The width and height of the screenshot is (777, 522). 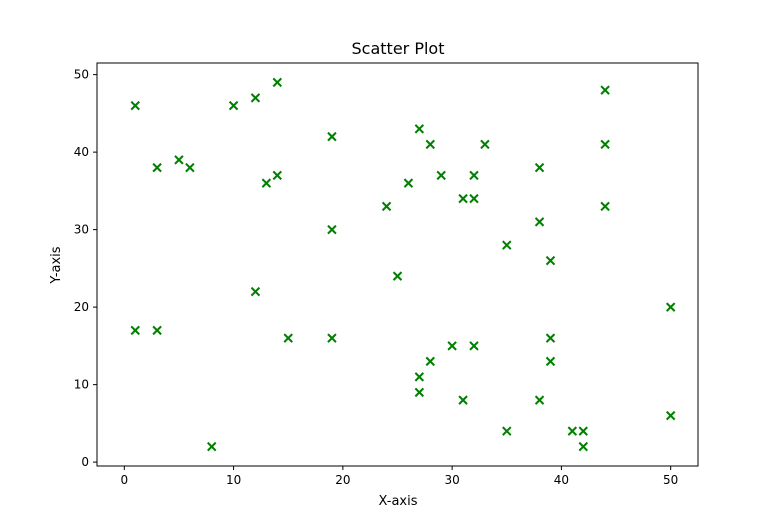 What do you see at coordinates (81, 152) in the screenshot?
I see `y-tick-label: 40` at bounding box center [81, 152].